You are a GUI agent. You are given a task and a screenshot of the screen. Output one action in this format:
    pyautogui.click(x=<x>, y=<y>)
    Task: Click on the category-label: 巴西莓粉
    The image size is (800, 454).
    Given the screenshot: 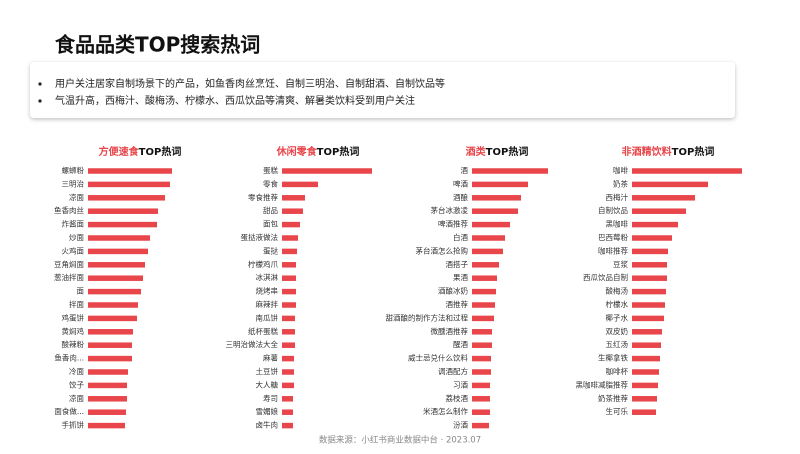 What is the action you would take?
    pyautogui.click(x=613, y=237)
    